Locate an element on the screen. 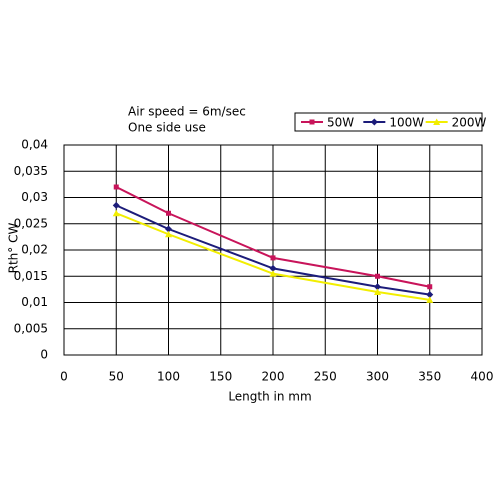  y-tick-label: 0,015 is located at coordinates (31, 276).